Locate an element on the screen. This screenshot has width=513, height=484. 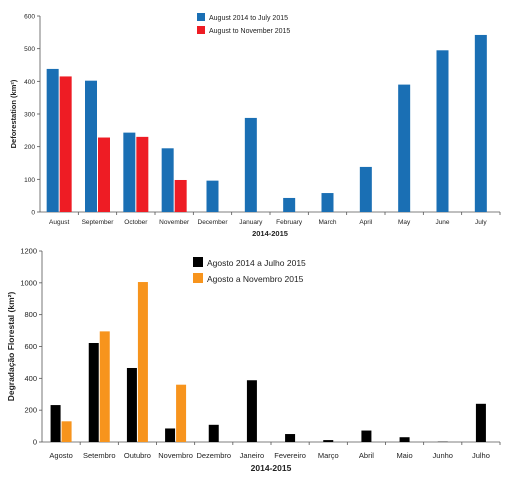
x-tick-label: September is located at coordinates (98, 222).